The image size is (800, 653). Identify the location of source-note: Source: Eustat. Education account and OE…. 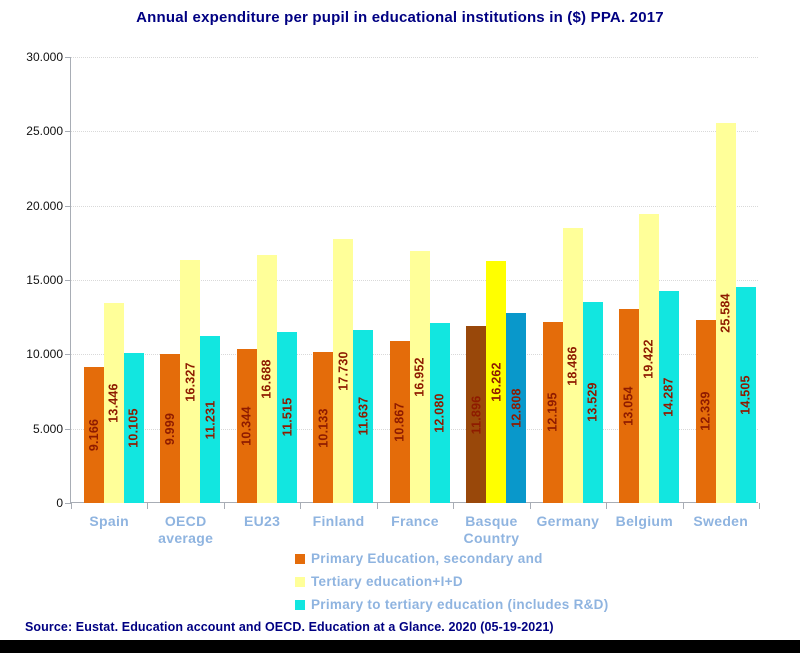
(289, 627).